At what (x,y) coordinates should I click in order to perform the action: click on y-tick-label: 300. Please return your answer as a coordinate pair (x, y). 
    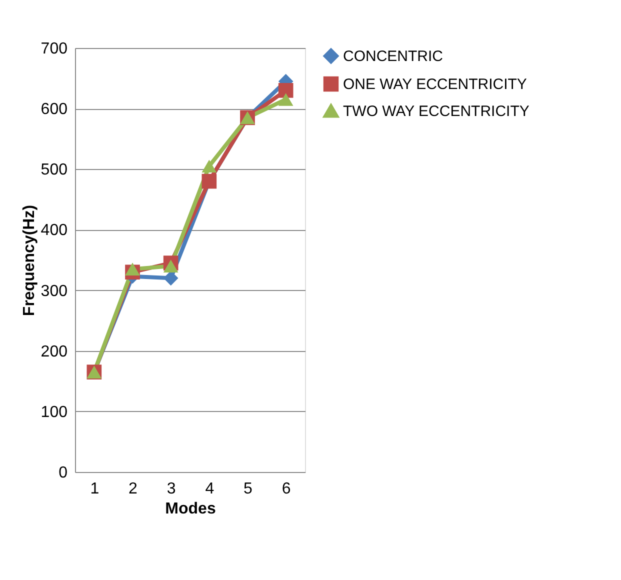
    Looking at the image, I should click on (54, 291).